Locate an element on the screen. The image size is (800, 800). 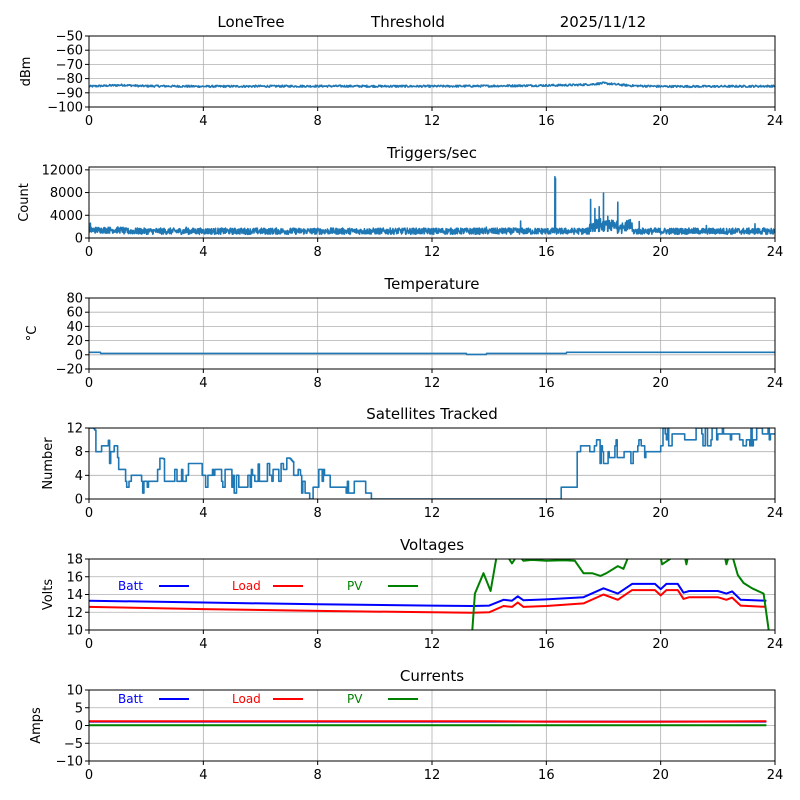
y-tick-label: −20 is located at coordinates (69, 370).